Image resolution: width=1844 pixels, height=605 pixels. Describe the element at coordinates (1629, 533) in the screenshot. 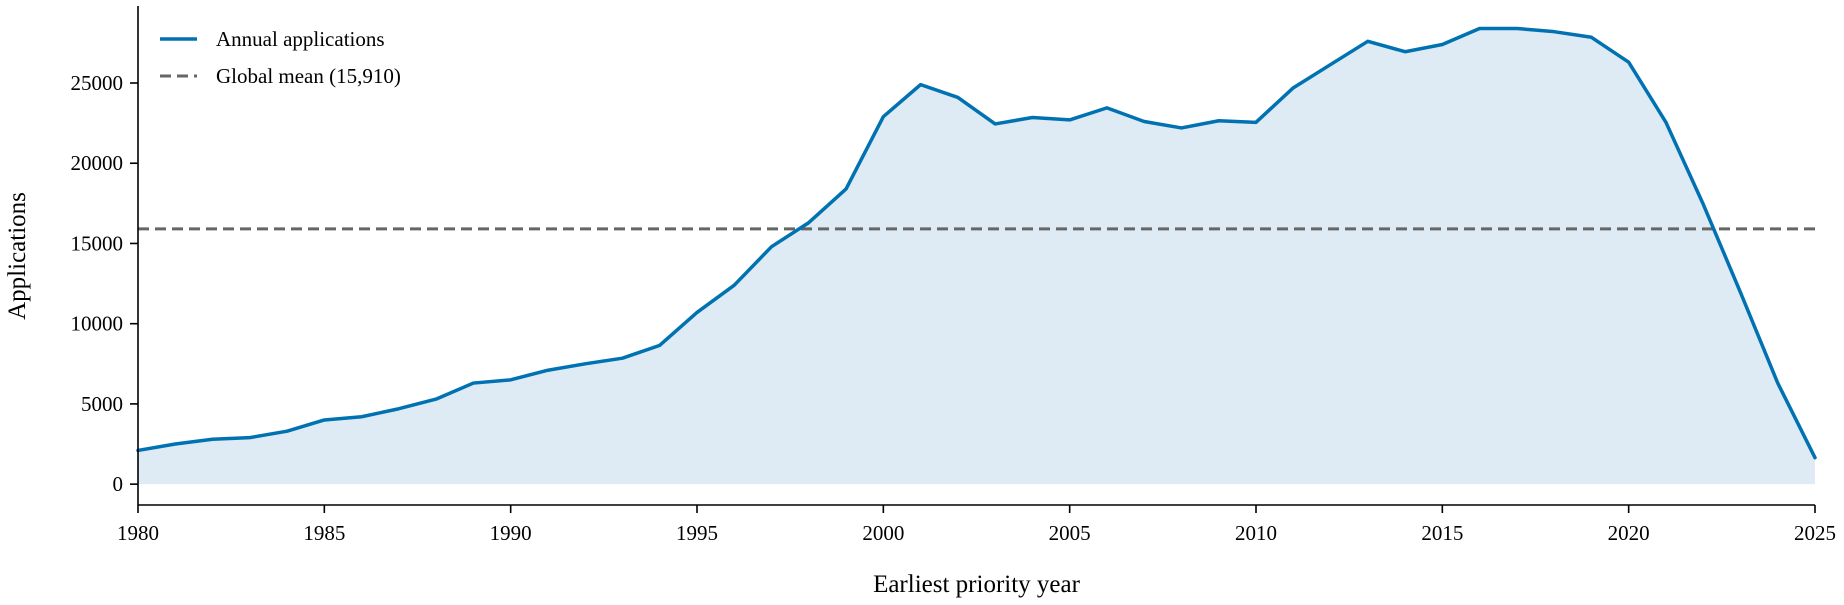

I see `x-tick-label: 2020` at that location.